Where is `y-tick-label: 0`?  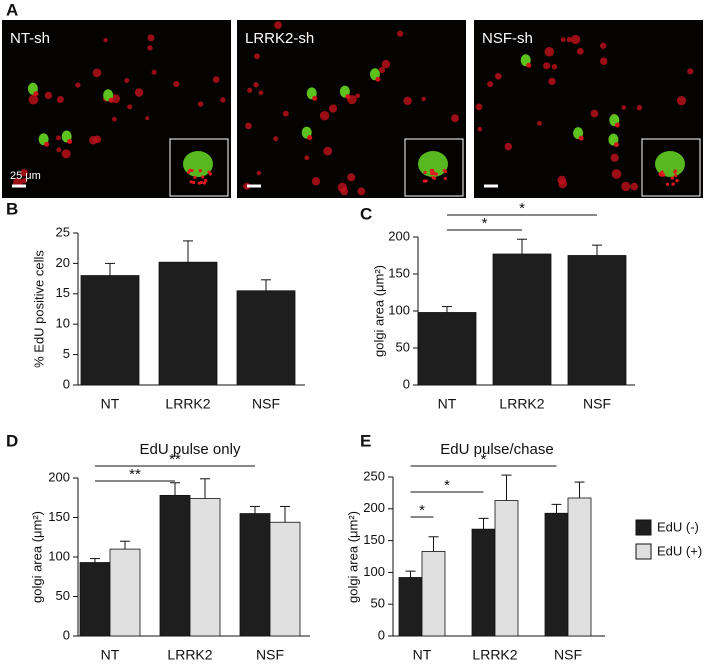
y-tick-label: 0 is located at coordinates (381, 634).